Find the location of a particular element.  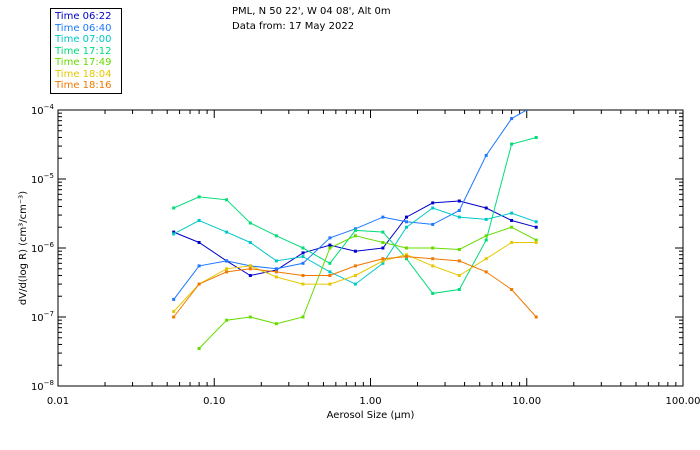

legend-item: Time 17:12 is located at coordinates (83, 51).